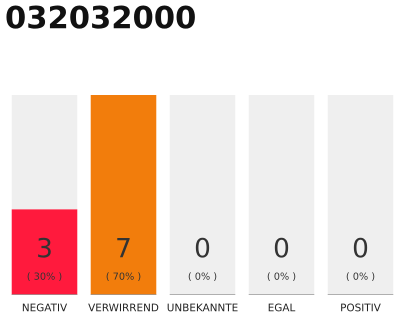 The image size is (410, 320). What do you see at coordinates (123, 276) in the screenshot?
I see `data-label: ( 70% )` at bounding box center [123, 276].